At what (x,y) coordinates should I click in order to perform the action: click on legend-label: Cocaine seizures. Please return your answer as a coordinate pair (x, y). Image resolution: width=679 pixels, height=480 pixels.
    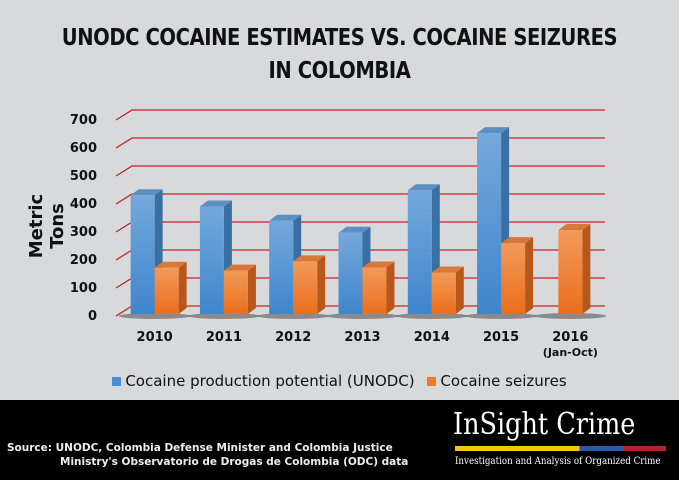
    Looking at the image, I should click on (503, 381).